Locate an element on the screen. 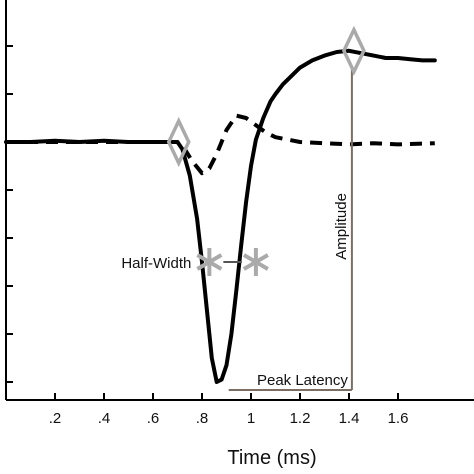 Image resolution: width=474 pixels, height=474 pixels. x-axis-title: Time (ms) is located at coordinates (271, 458).